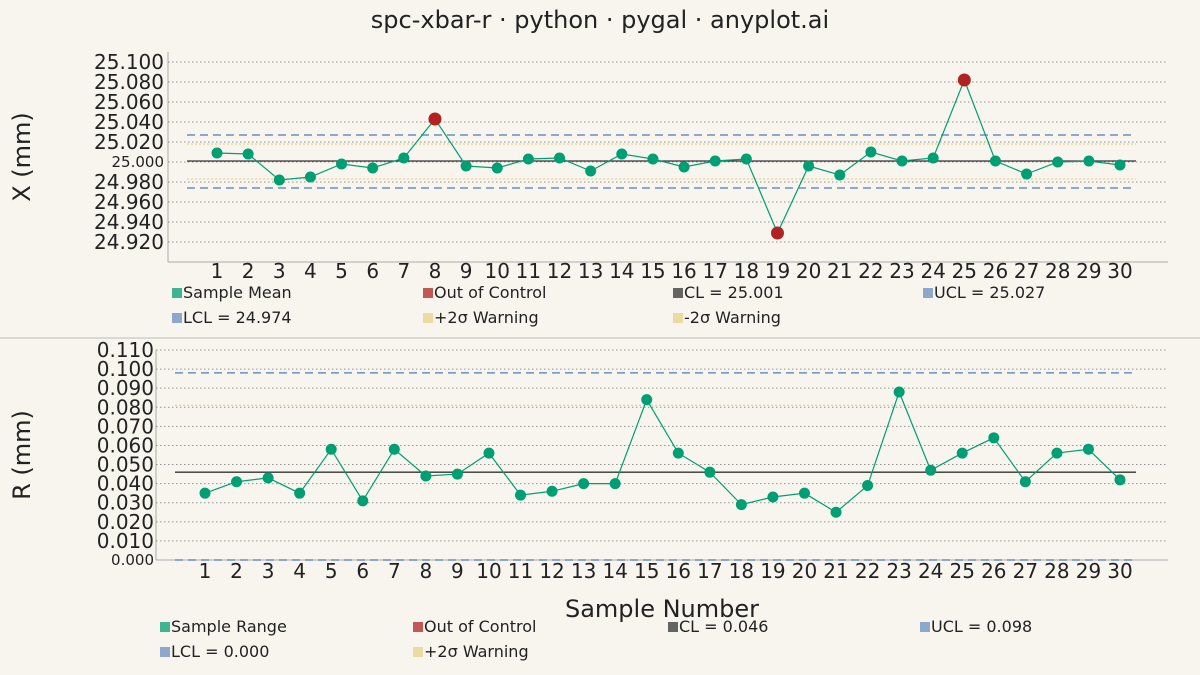  I want to click on x-tick-label: 29, so click(1088, 571).